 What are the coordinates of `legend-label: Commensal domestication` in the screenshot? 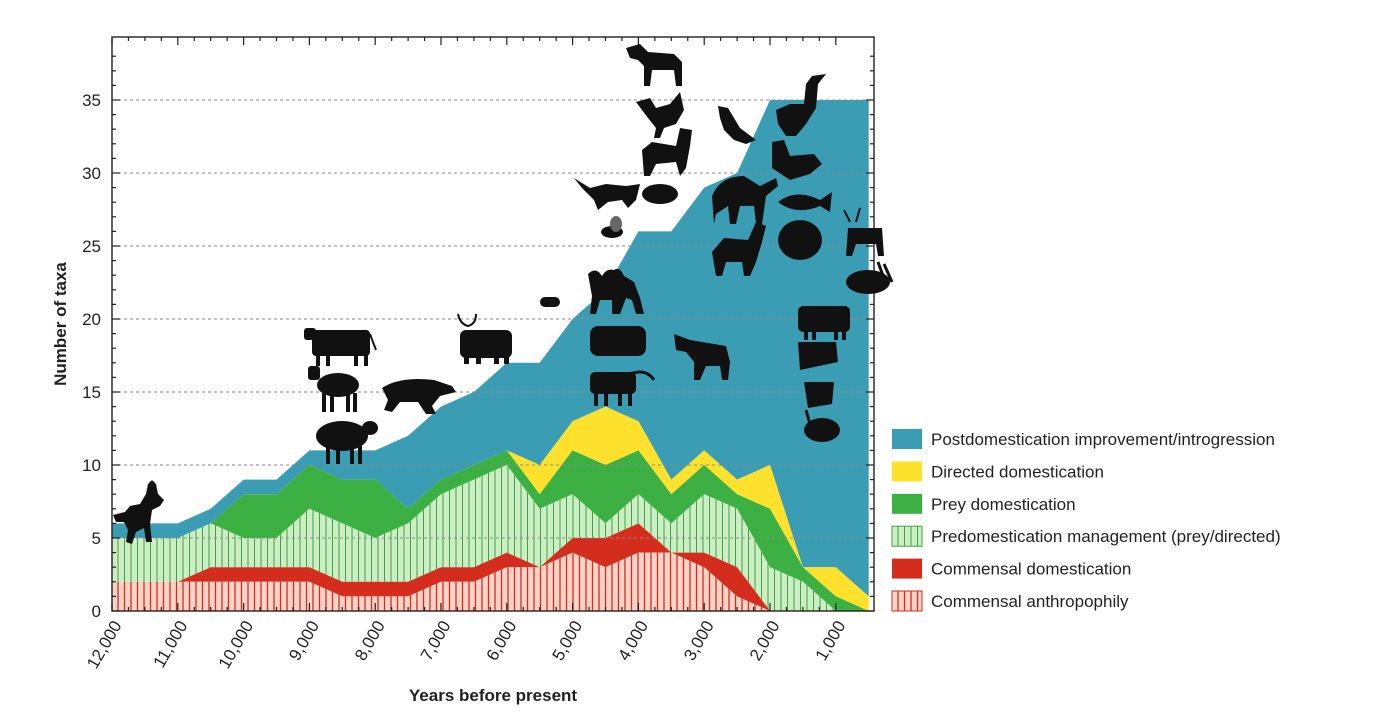 It's located at (1031, 569).